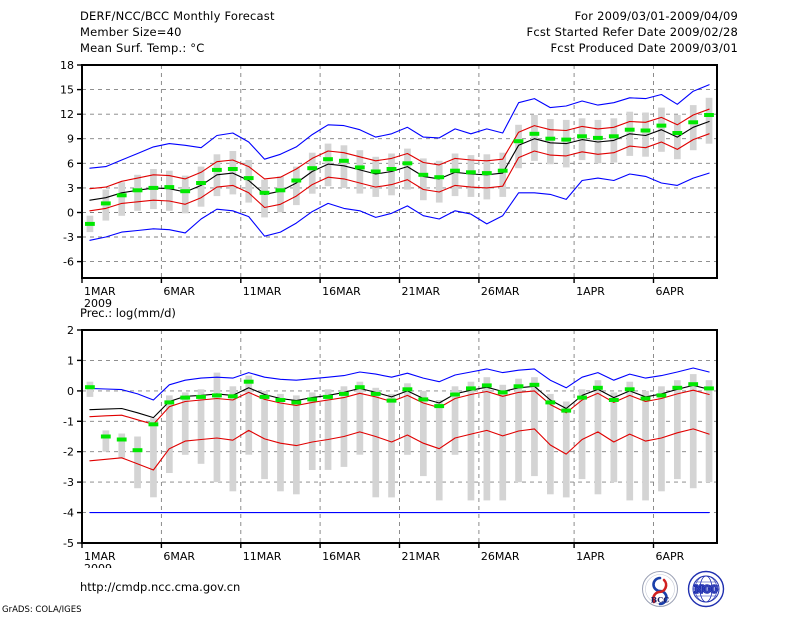 The height and width of the screenshot is (618, 800). What do you see at coordinates (67, 65) in the screenshot?
I see `y-tick-label: 18` at bounding box center [67, 65].